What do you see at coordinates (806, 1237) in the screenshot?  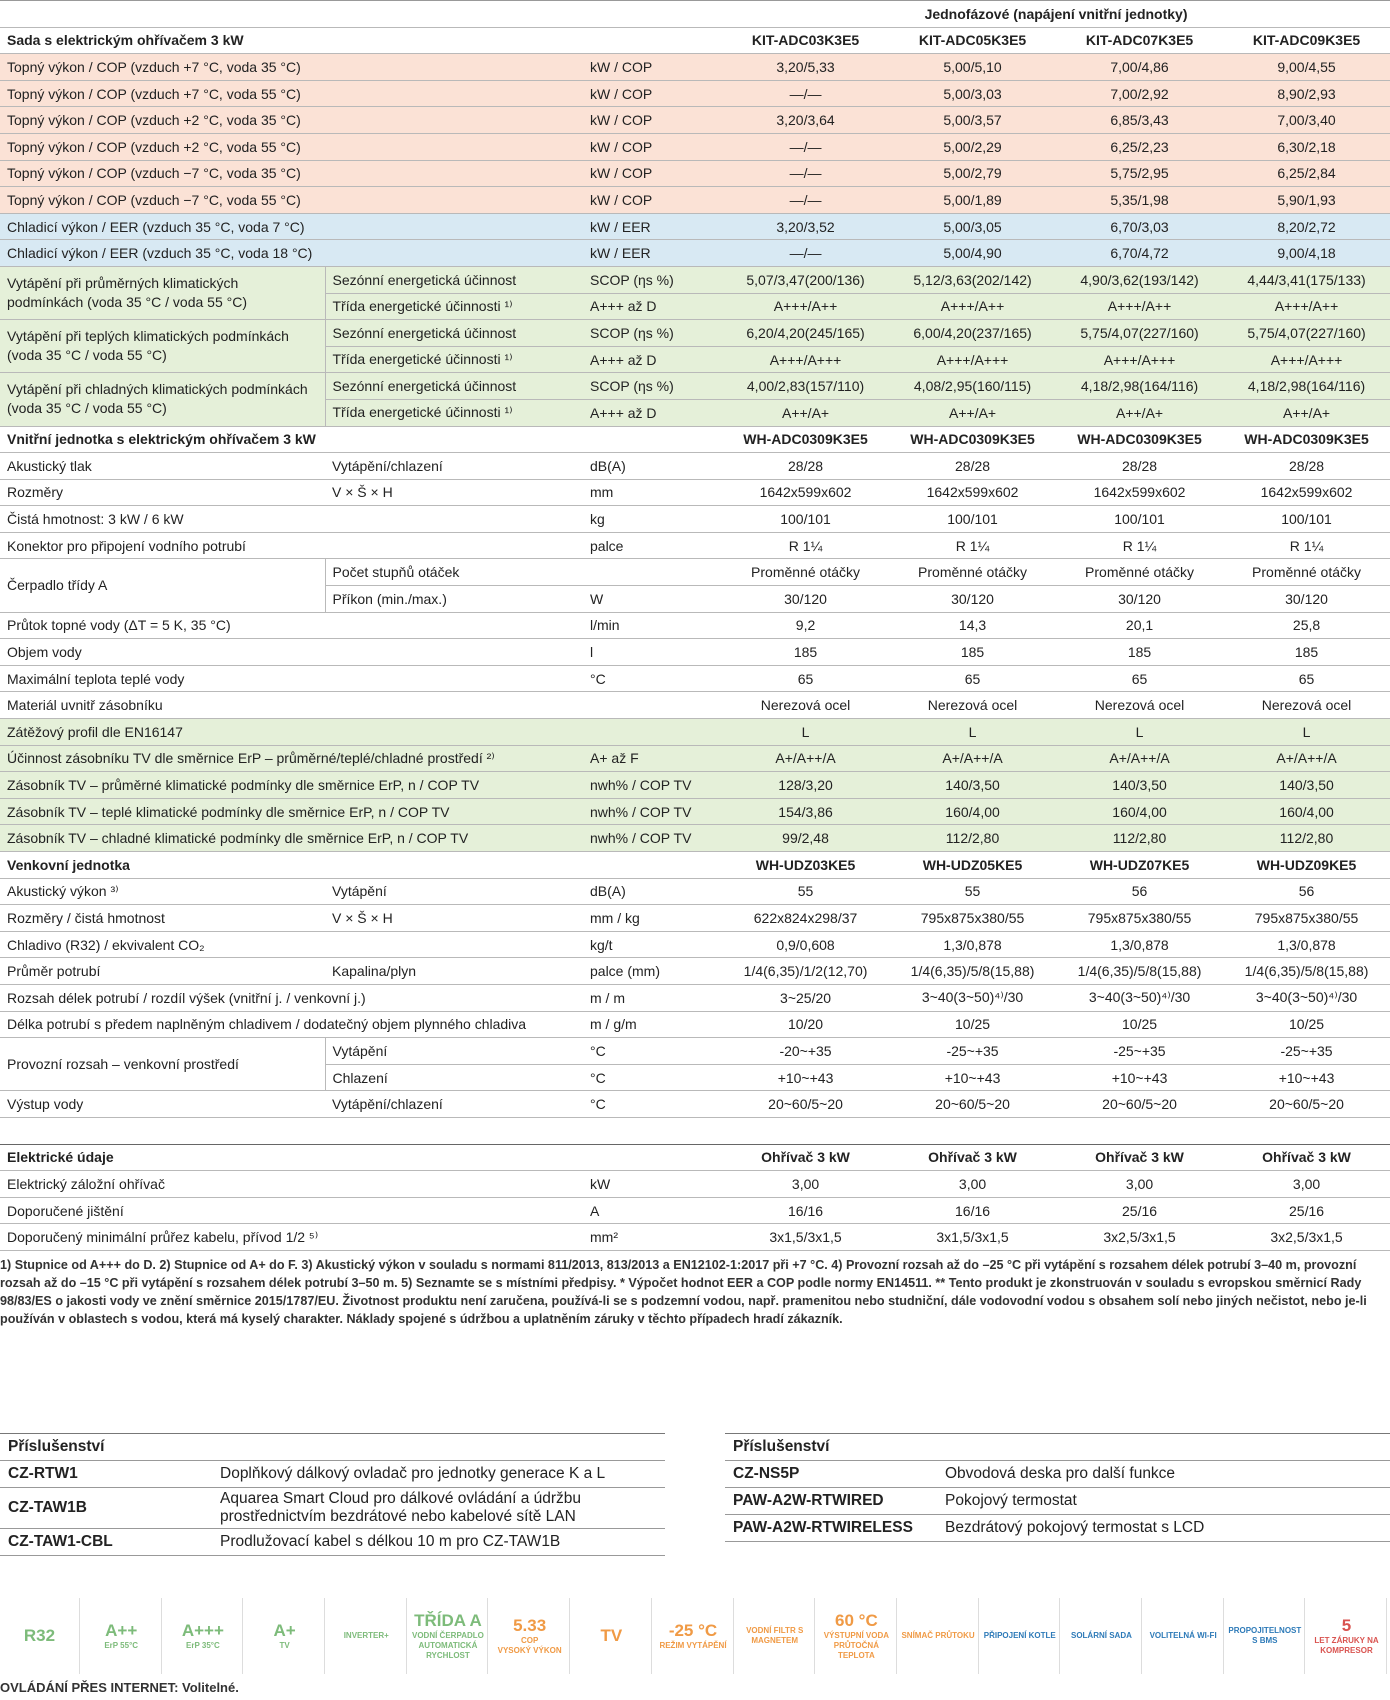 I see `value: 3x1,5/3x1,5` at bounding box center [806, 1237].